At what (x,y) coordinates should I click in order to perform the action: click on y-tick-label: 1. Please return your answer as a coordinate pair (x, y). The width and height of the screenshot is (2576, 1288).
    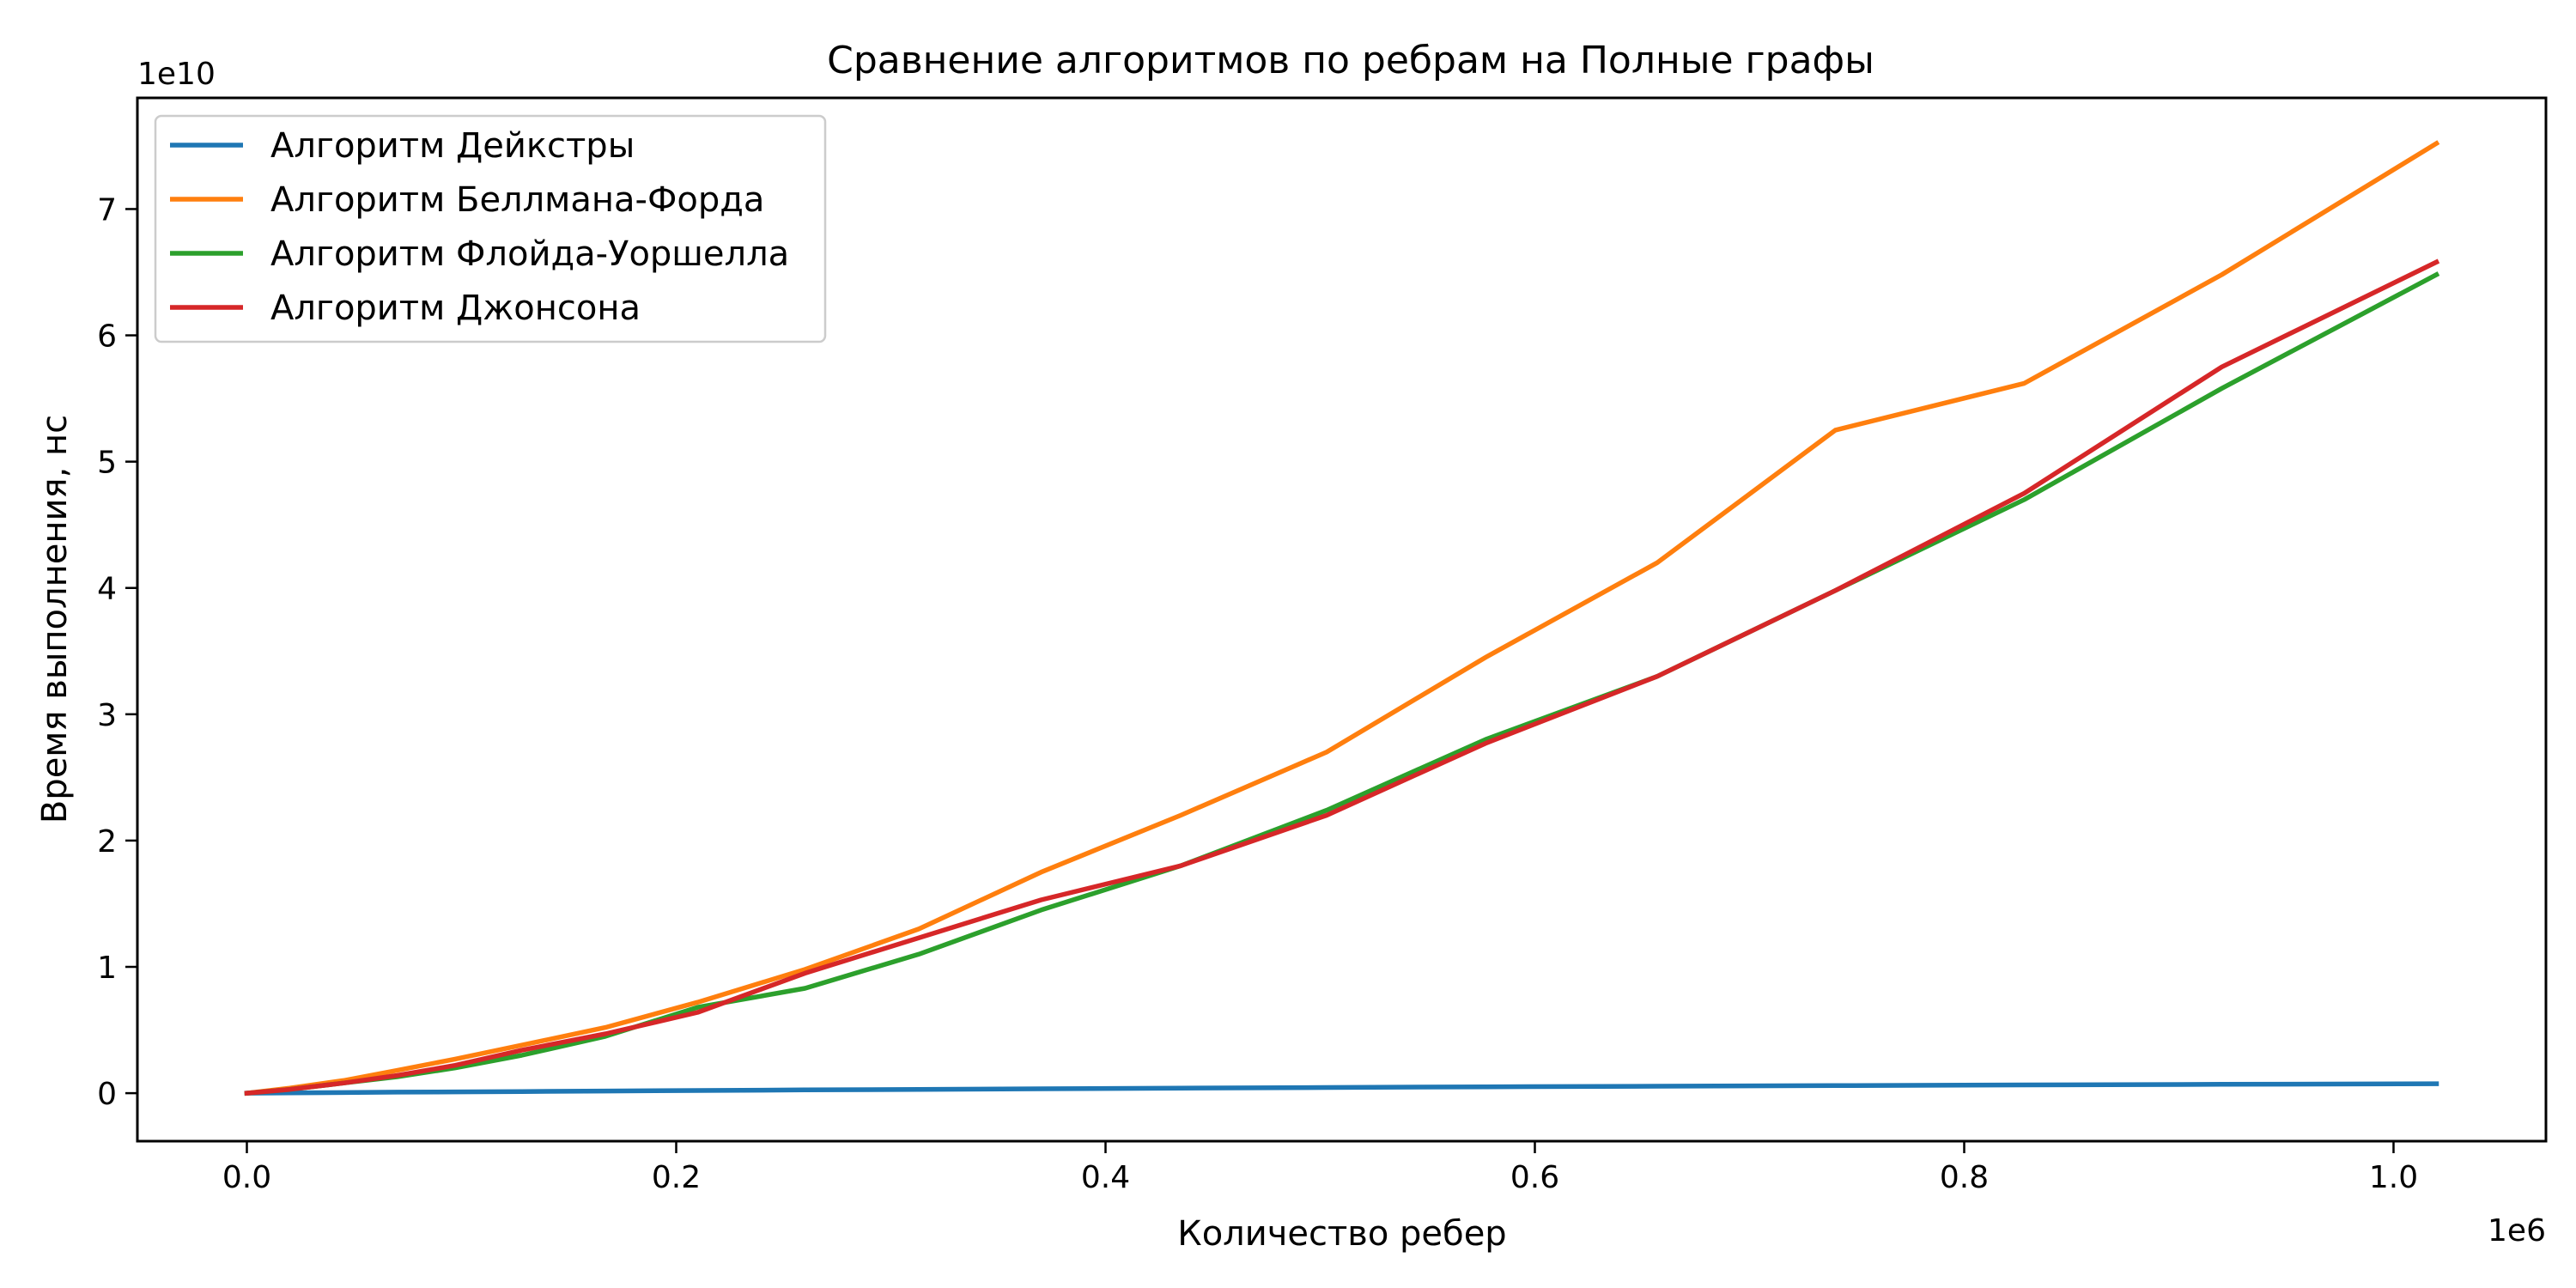
    Looking at the image, I should click on (107, 969).